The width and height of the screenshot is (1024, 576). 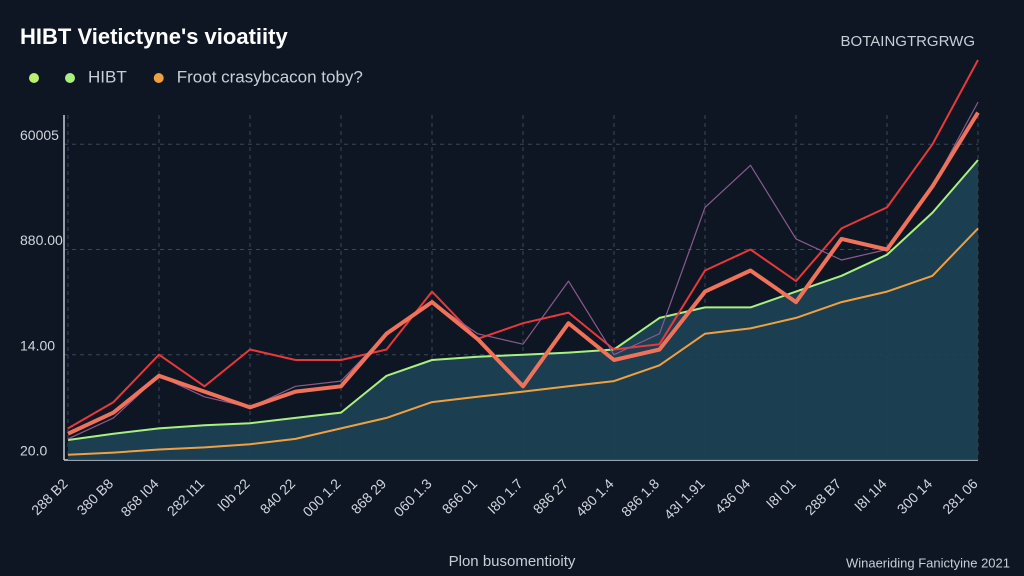 What do you see at coordinates (908, 41) in the screenshot?
I see `chart-subtitle: BOTAINGTRGRWG` at bounding box center [908, 41].